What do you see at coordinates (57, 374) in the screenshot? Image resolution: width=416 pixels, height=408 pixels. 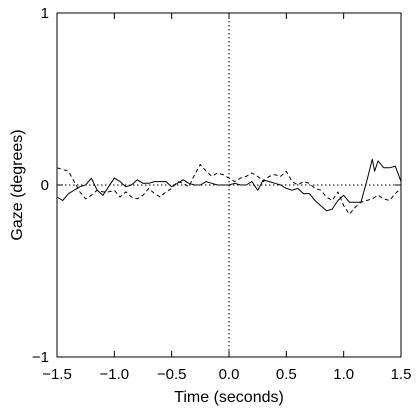 I see `x-tick-label: −1.5` at bounding box center [57, 374].